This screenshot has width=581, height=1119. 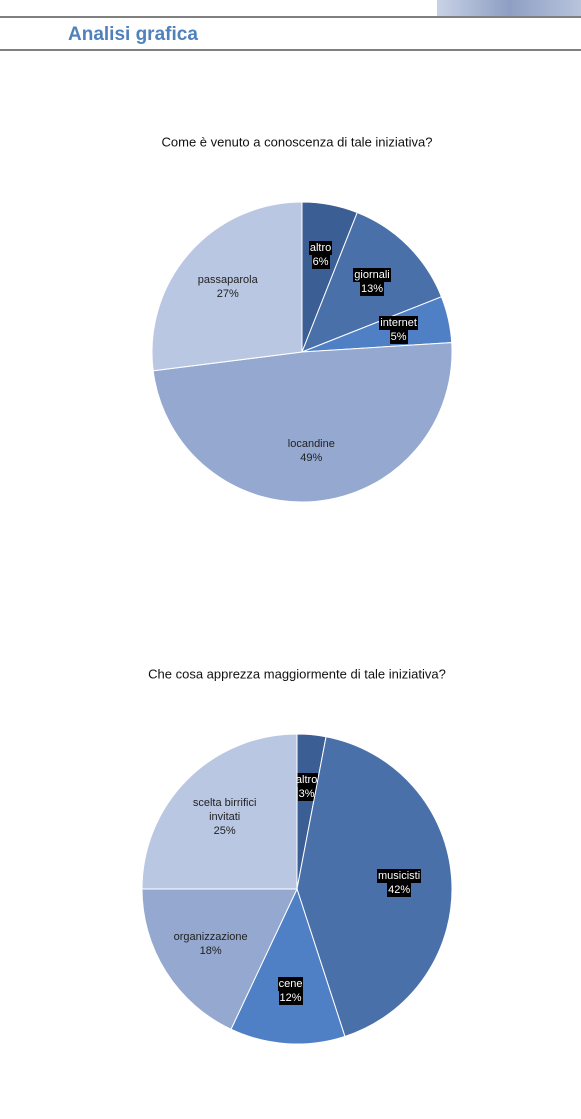 I want to click on slice-label-box: altro 6%, so click(x=321, y=255).